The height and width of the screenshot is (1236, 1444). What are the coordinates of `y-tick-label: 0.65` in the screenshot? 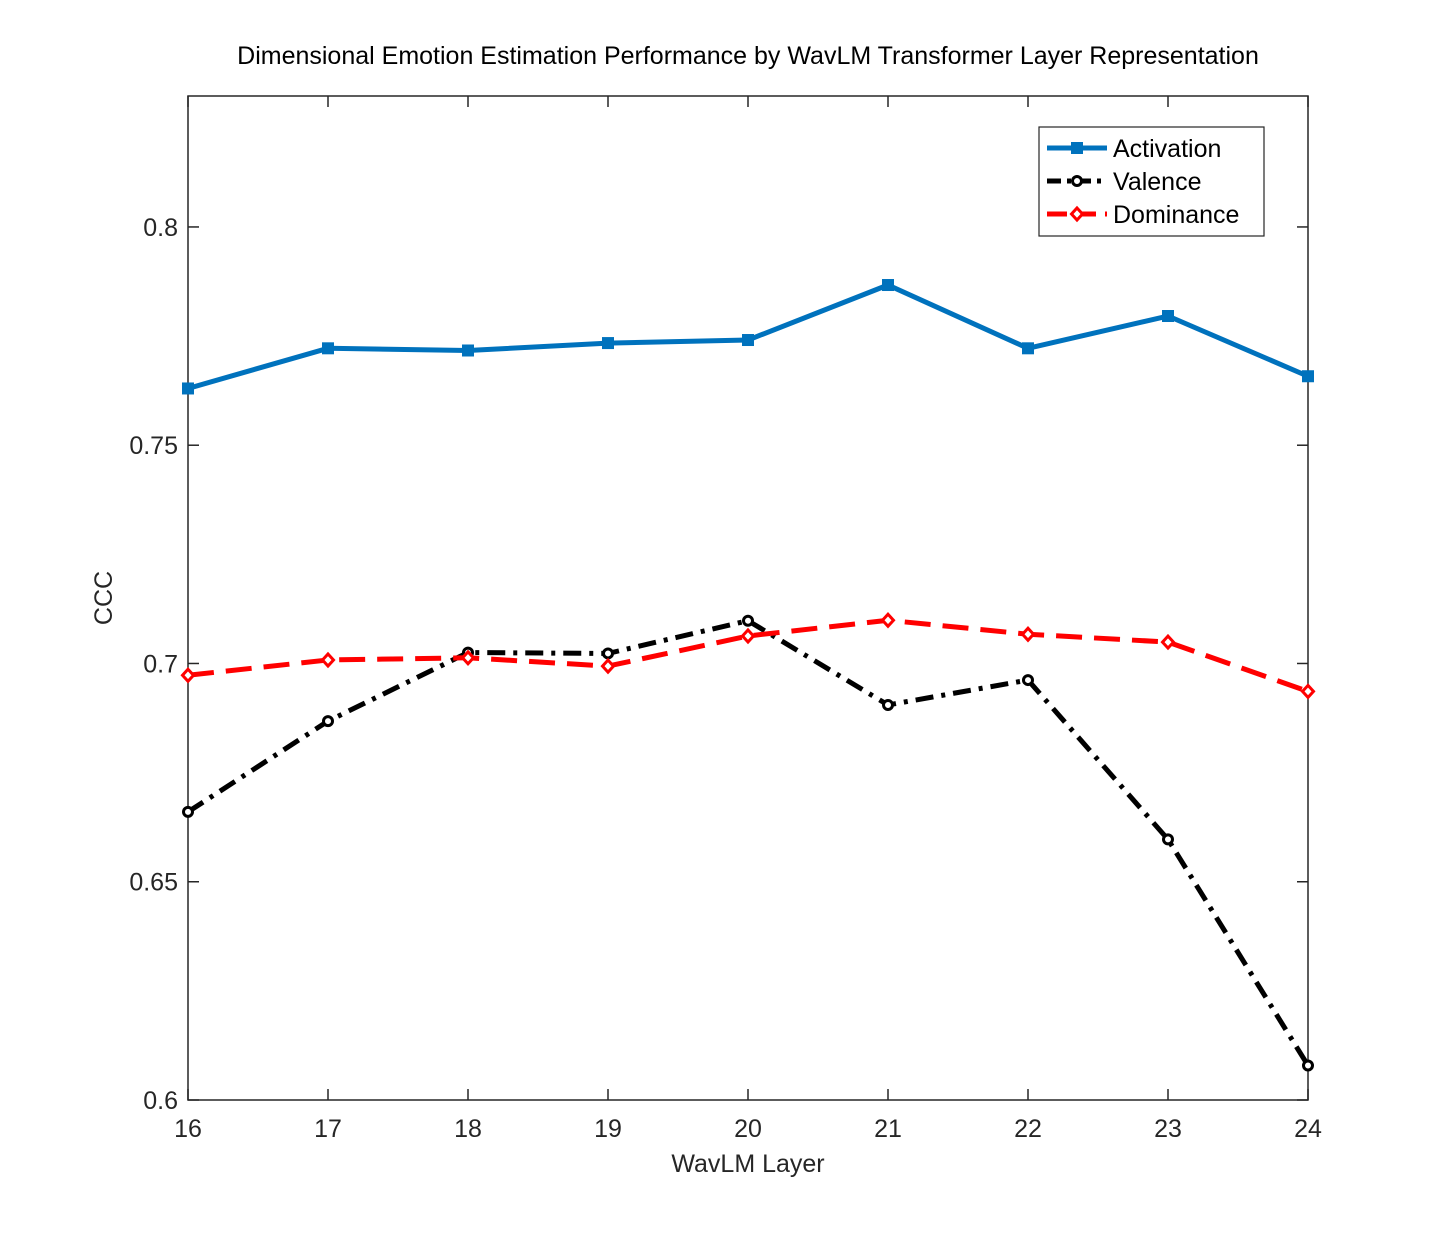 It's located at (153, 883).